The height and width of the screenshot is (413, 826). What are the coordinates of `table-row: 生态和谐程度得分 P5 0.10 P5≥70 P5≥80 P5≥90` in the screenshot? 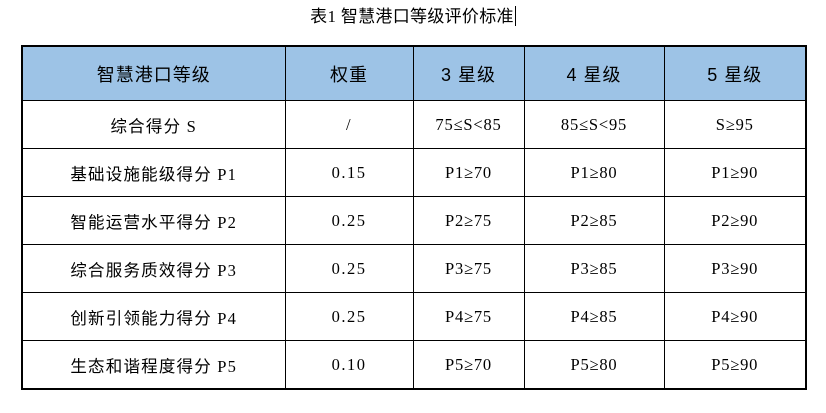 It's located at (414, 365).